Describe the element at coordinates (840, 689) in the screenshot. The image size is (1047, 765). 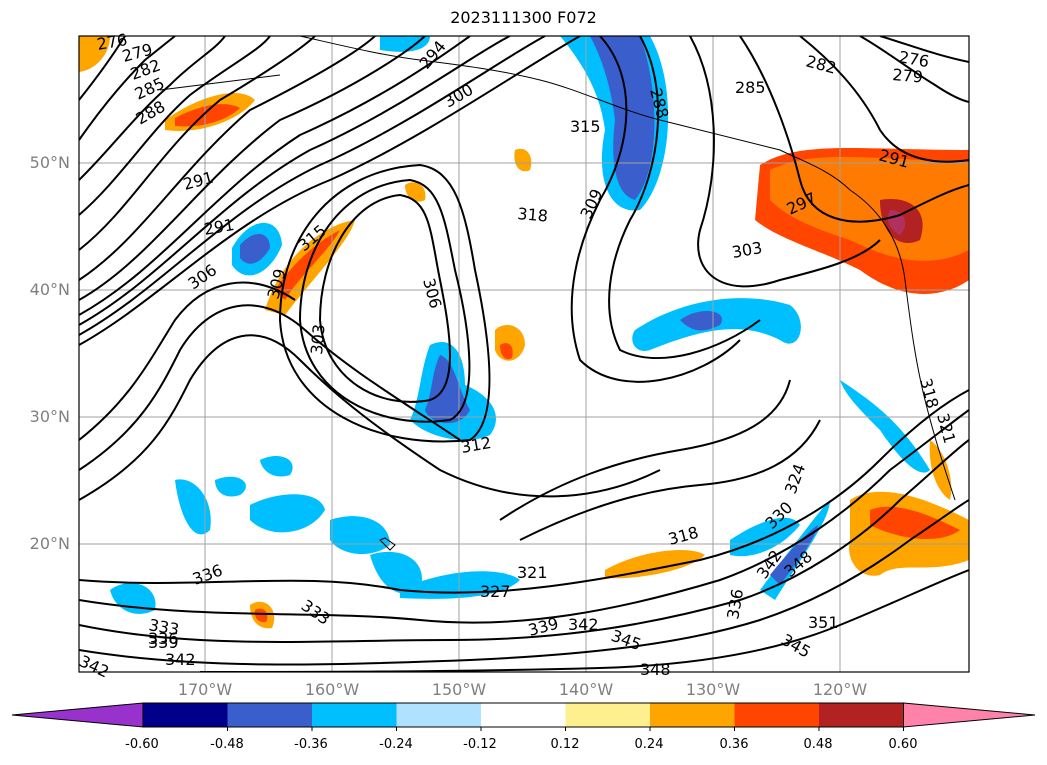
I see `lon-label-120w: 120°W` at that location.